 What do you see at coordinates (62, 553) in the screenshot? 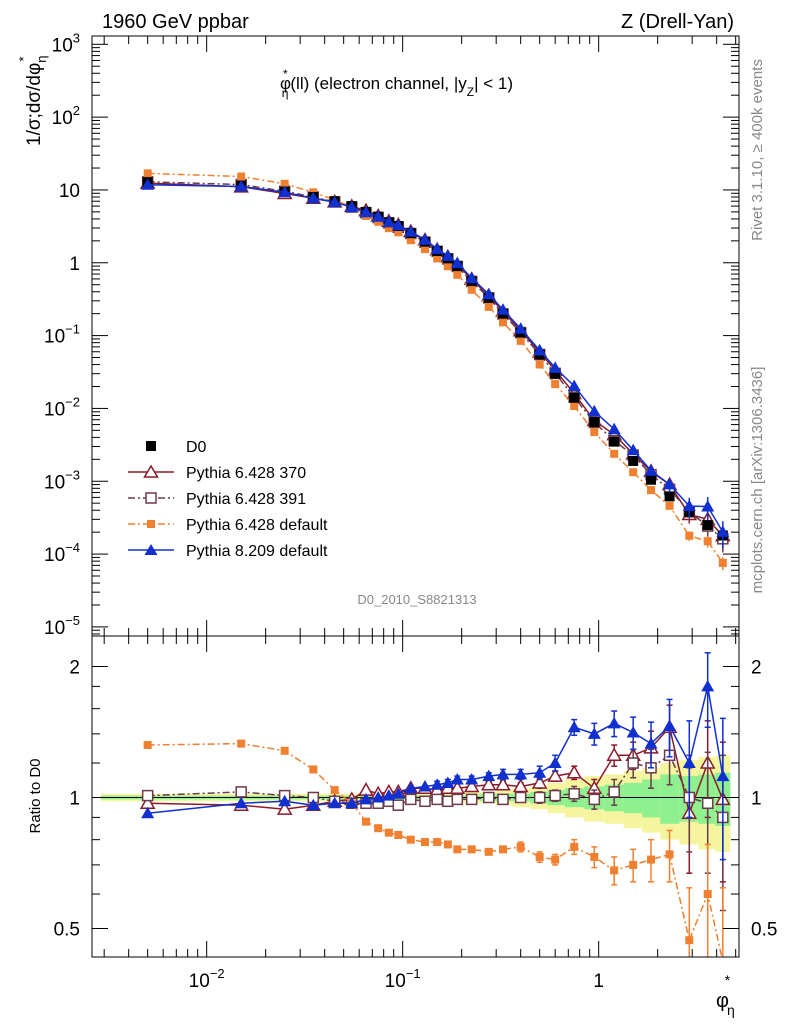
I see `main-y-tick-label-1e-4: 10⁻⁴` at bounding box center [62, 553].